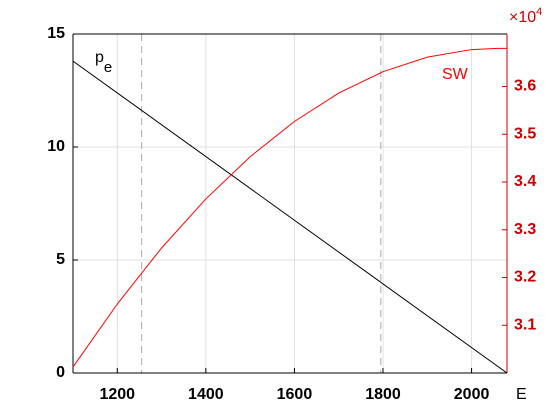 The width and height of the screenshot is (560, 420). I want to click on y2-exponent-power: 4, so click(539, 12).